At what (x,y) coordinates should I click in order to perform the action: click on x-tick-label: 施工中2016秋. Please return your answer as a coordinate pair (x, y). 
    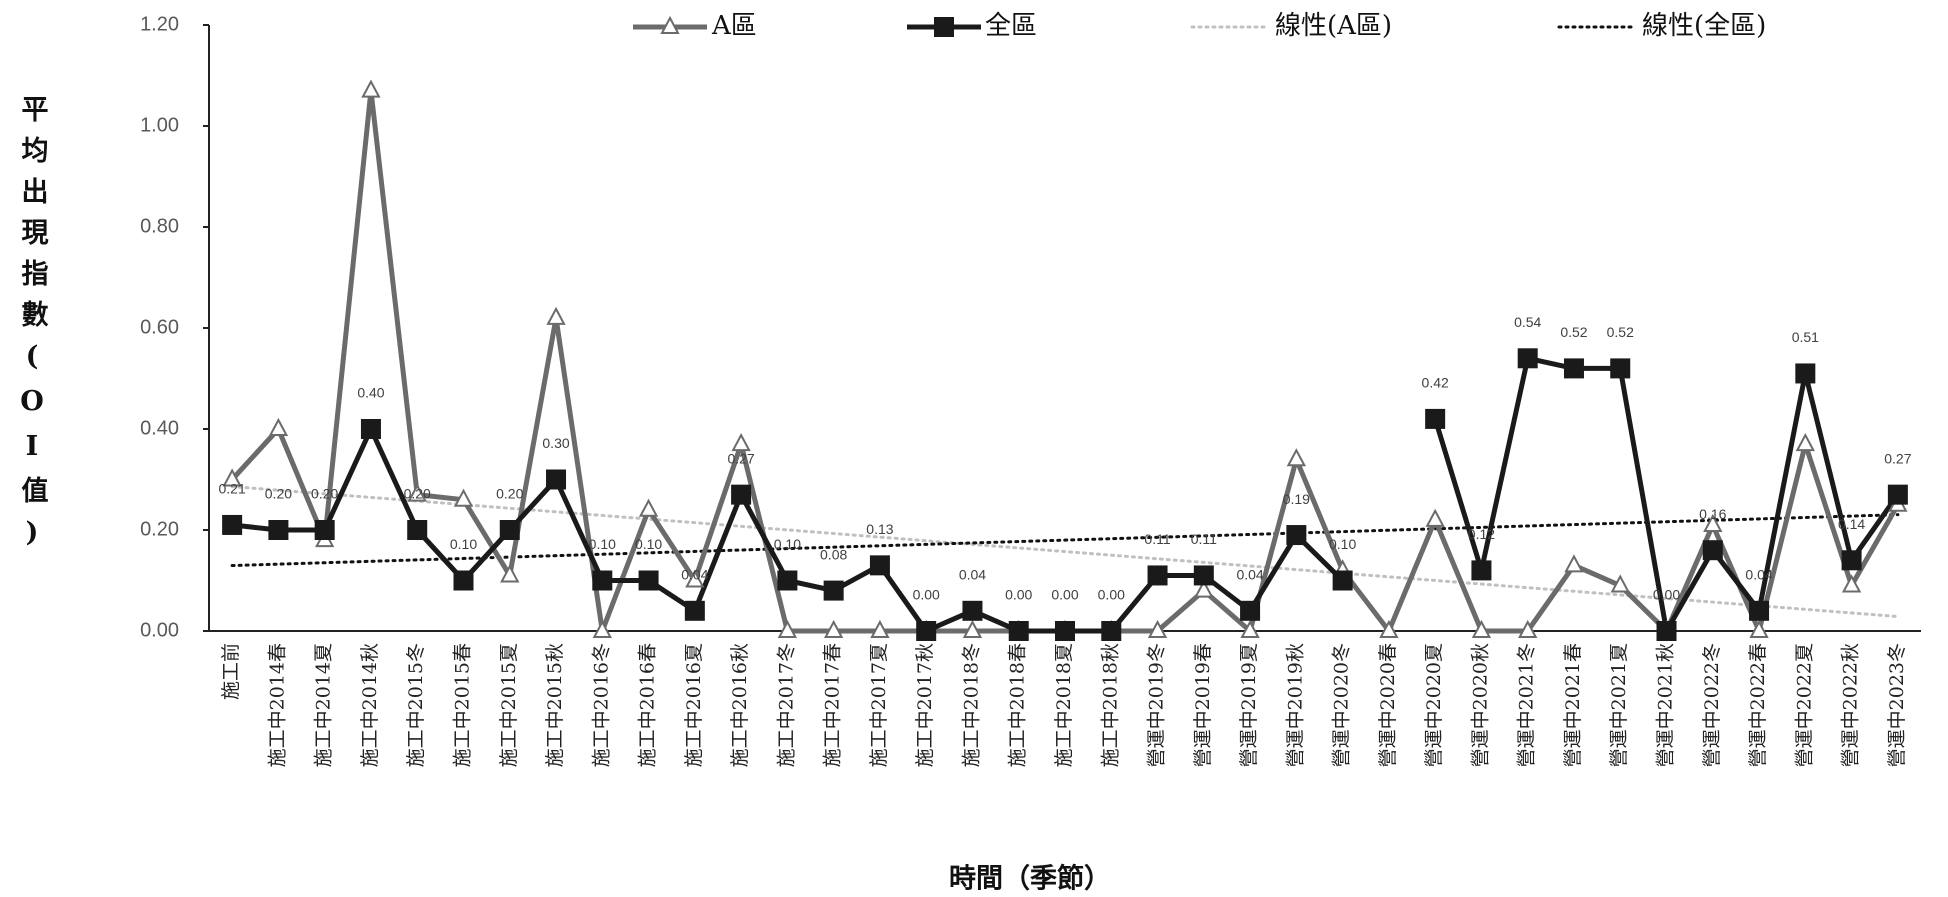
    Looking at the image, I should click on (740, 705).